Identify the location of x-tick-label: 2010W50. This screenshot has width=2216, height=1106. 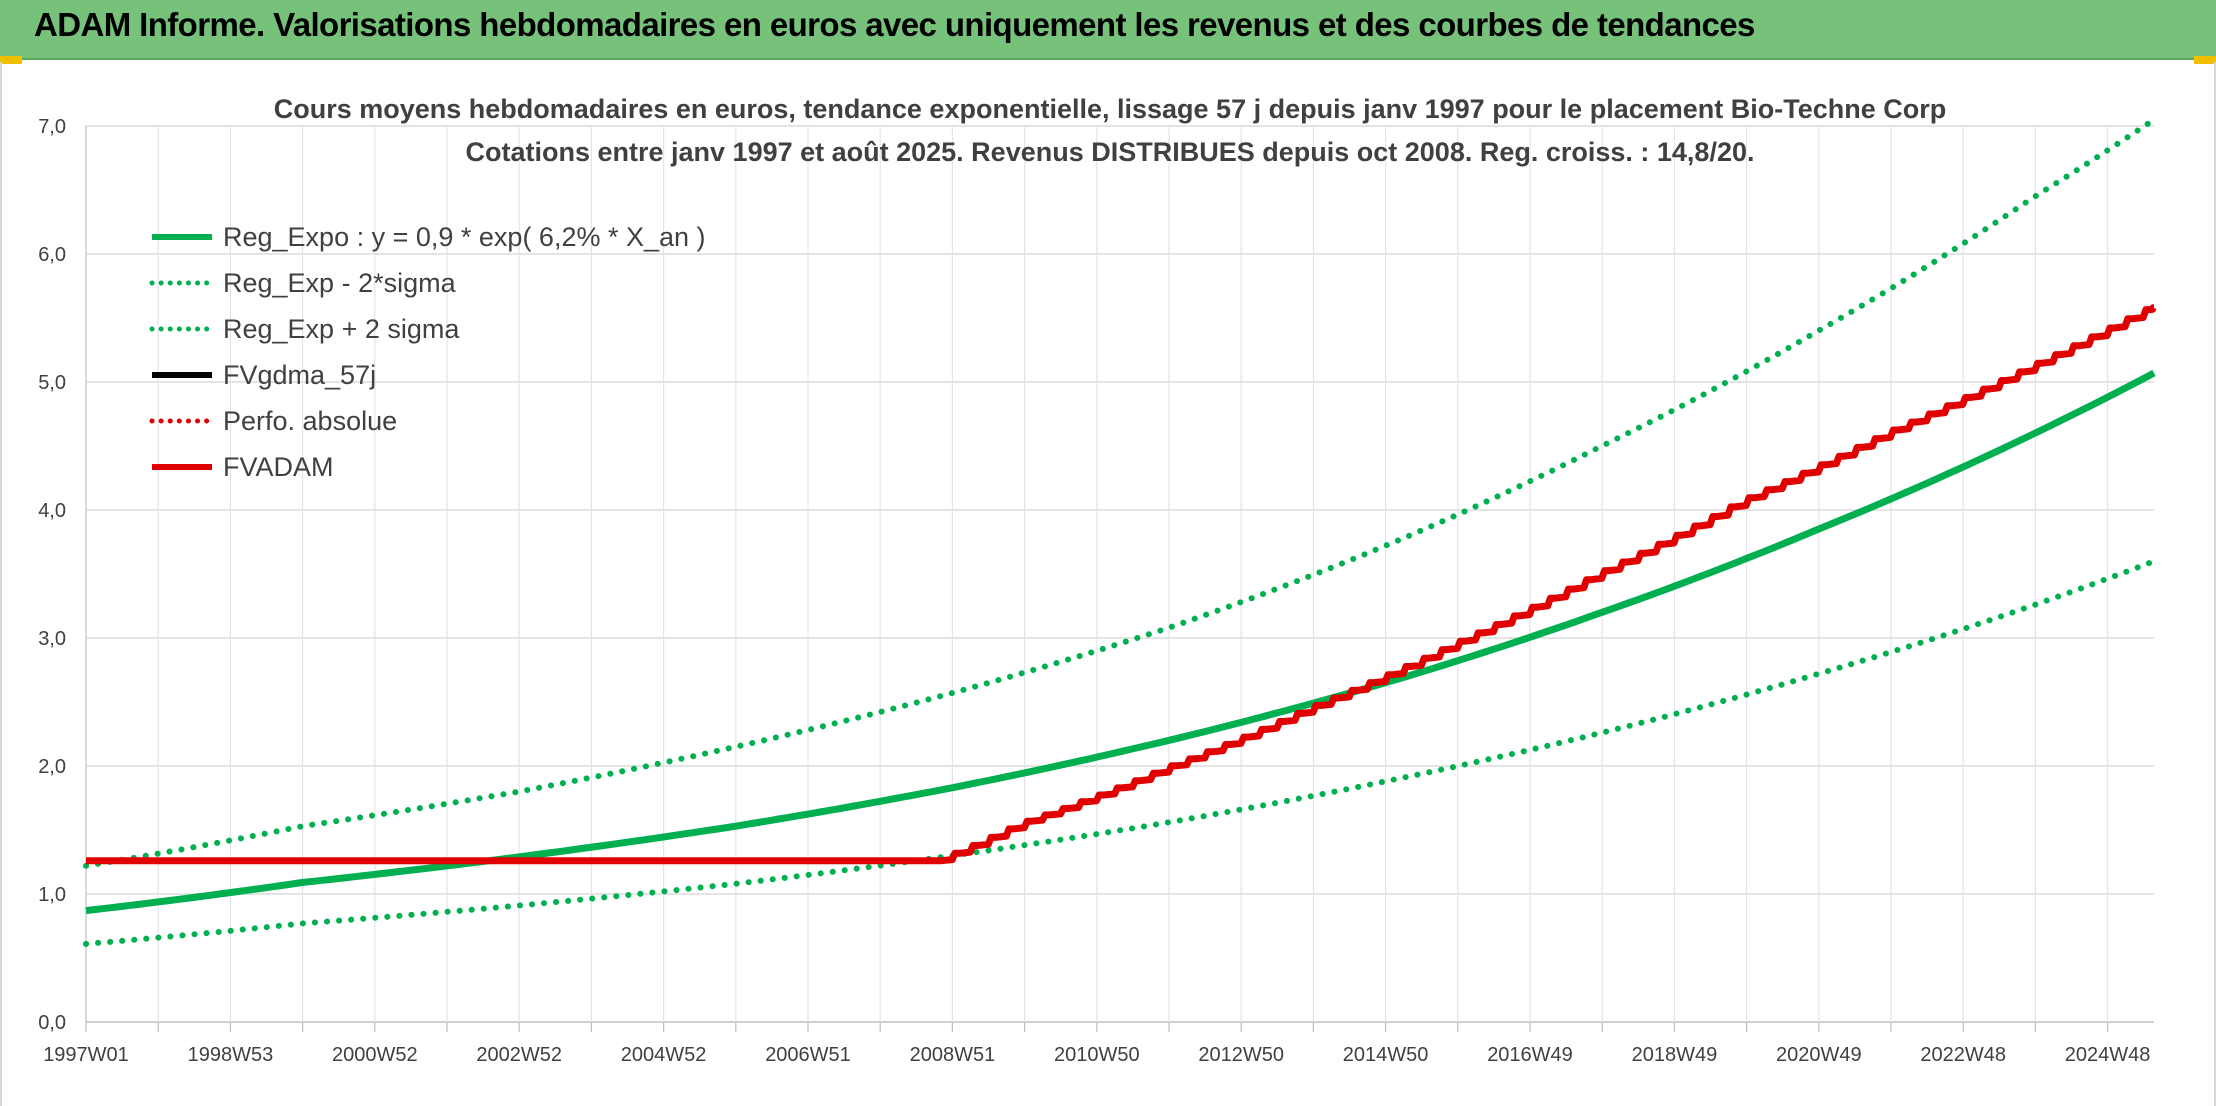
(1097, 1055).